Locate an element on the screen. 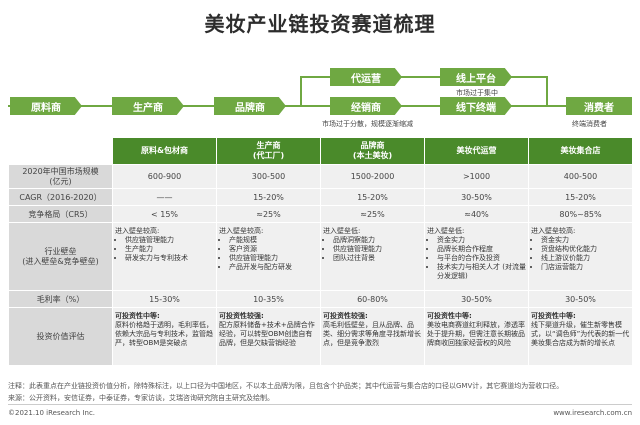 Image resolution: width=640 pixels, height=425 pixels. website: www.iresearch.com.cn is located at coordinates (592, 413).